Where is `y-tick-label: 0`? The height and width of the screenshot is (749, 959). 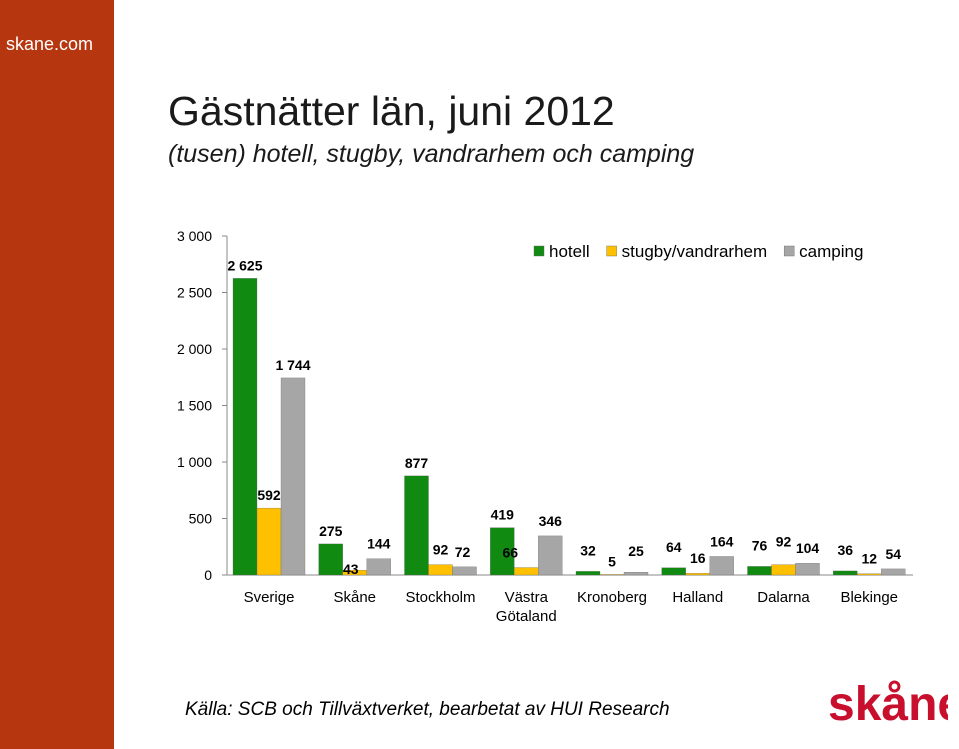
y-tick-label: 0 is located at coordinates (208, 575).